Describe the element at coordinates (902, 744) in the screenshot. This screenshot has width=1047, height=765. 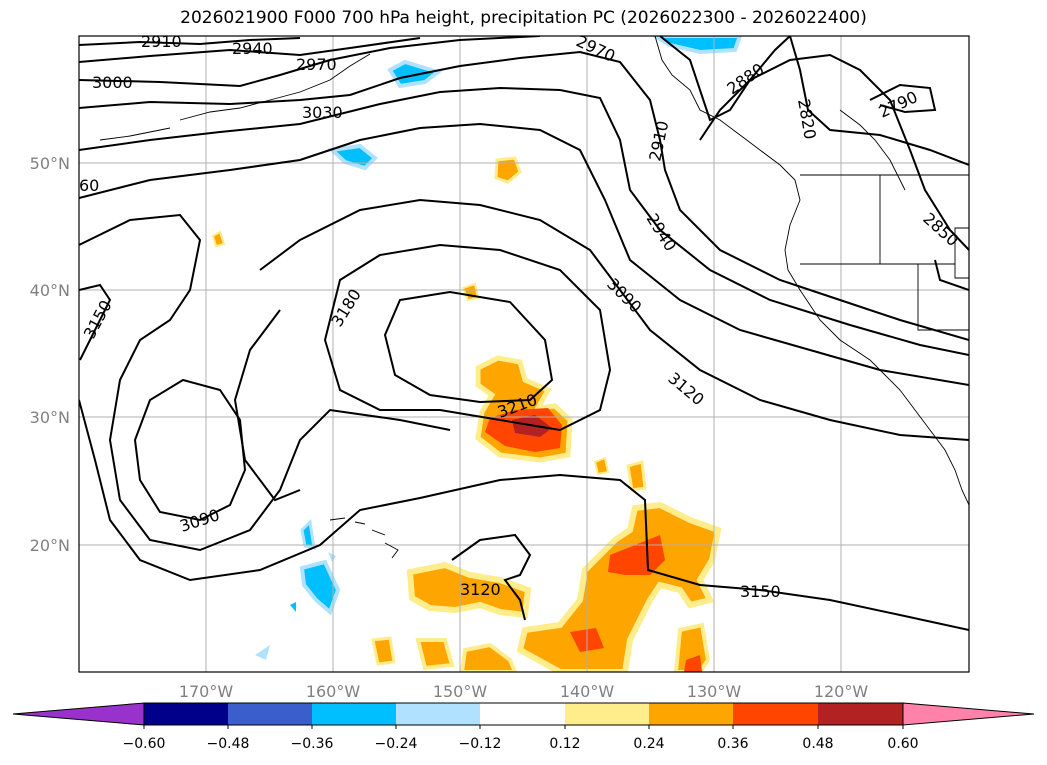
I see `colorbar-tick-label: 0.60` at that location.